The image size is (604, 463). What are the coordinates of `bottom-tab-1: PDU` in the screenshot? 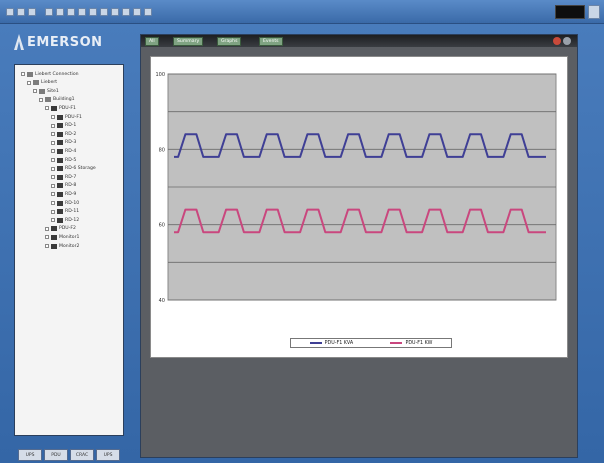 It's located at (56, 455).